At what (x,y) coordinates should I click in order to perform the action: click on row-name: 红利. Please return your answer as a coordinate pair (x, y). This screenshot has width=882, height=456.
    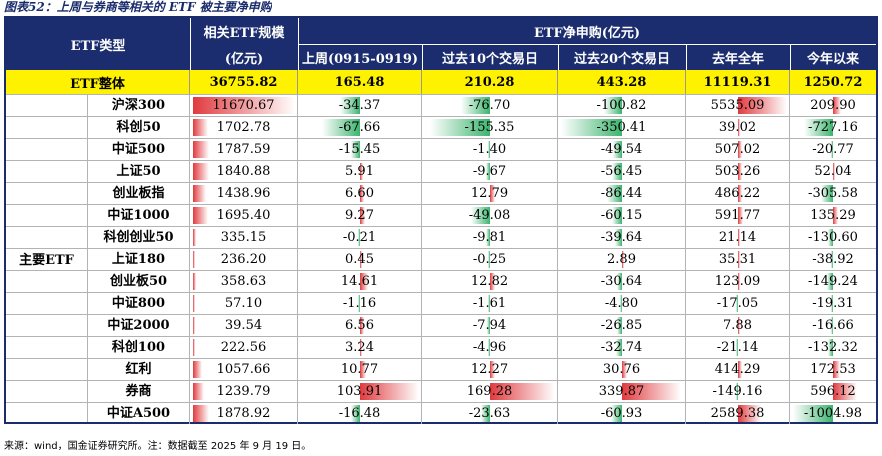
    Looking at the image, I should click on (139, 369).